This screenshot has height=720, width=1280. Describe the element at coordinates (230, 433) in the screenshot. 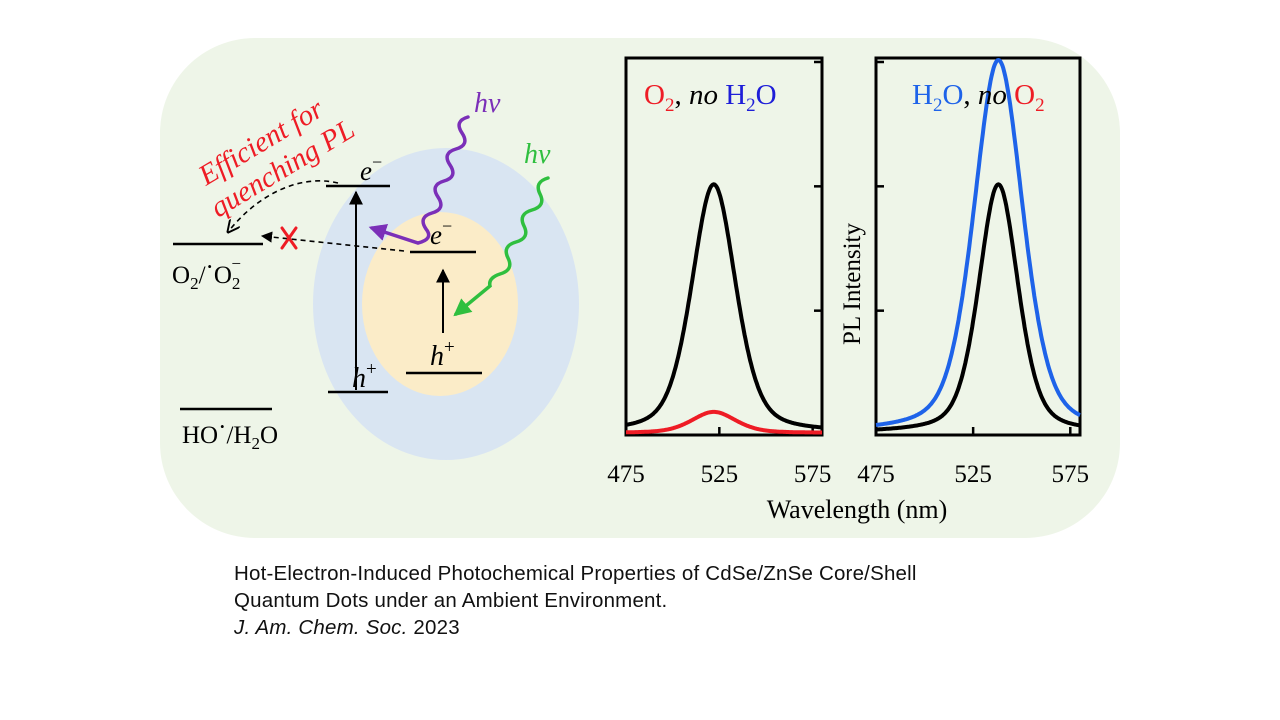

I see `ho-redox-label: HO·/H2O` at that location.